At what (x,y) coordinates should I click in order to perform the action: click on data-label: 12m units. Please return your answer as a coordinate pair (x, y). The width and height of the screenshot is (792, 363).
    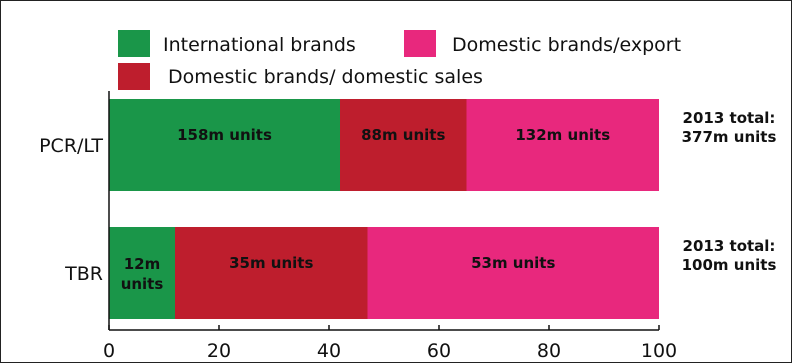
    Looking at the image, I should click on (142, 274).